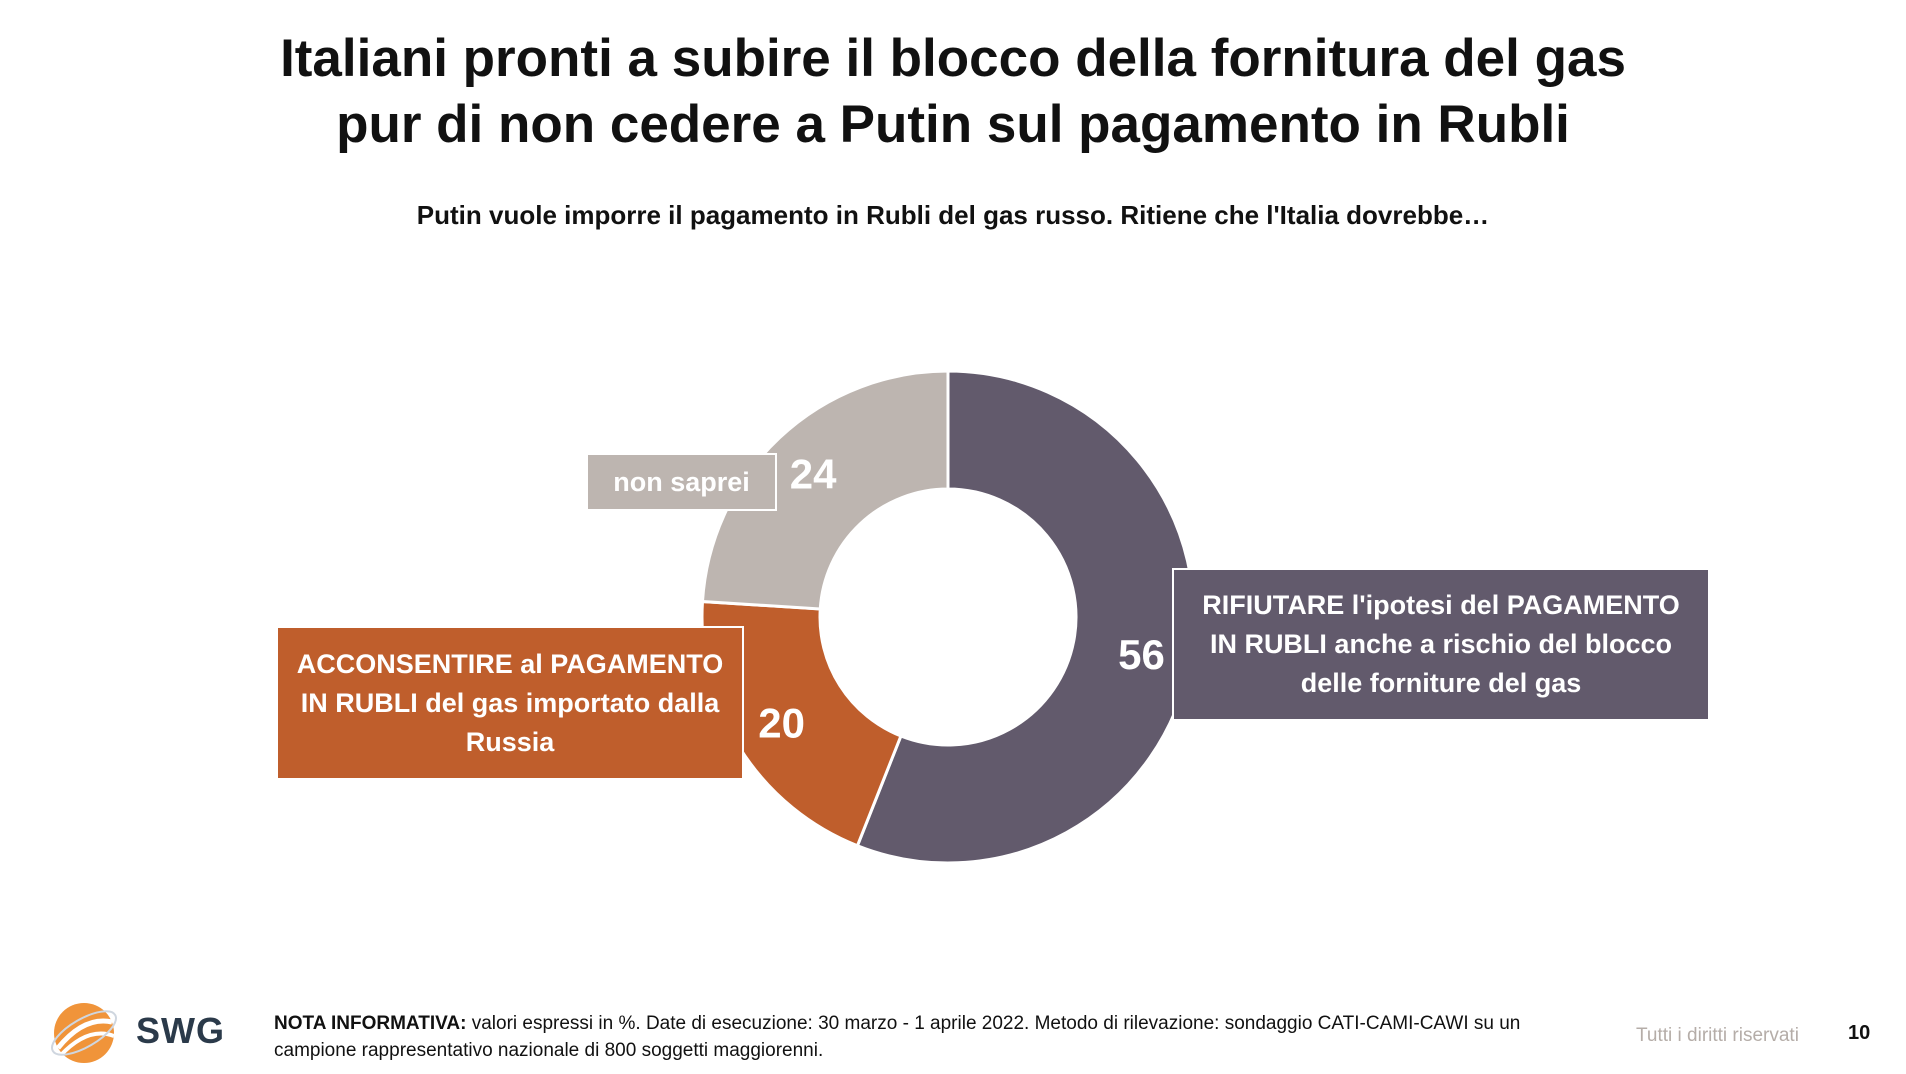 This screenshot has width=1906, height=1074. Describe the element at coordinates (813, 473) in the screenshot. I see `value-label-unknown: 24` at that location.